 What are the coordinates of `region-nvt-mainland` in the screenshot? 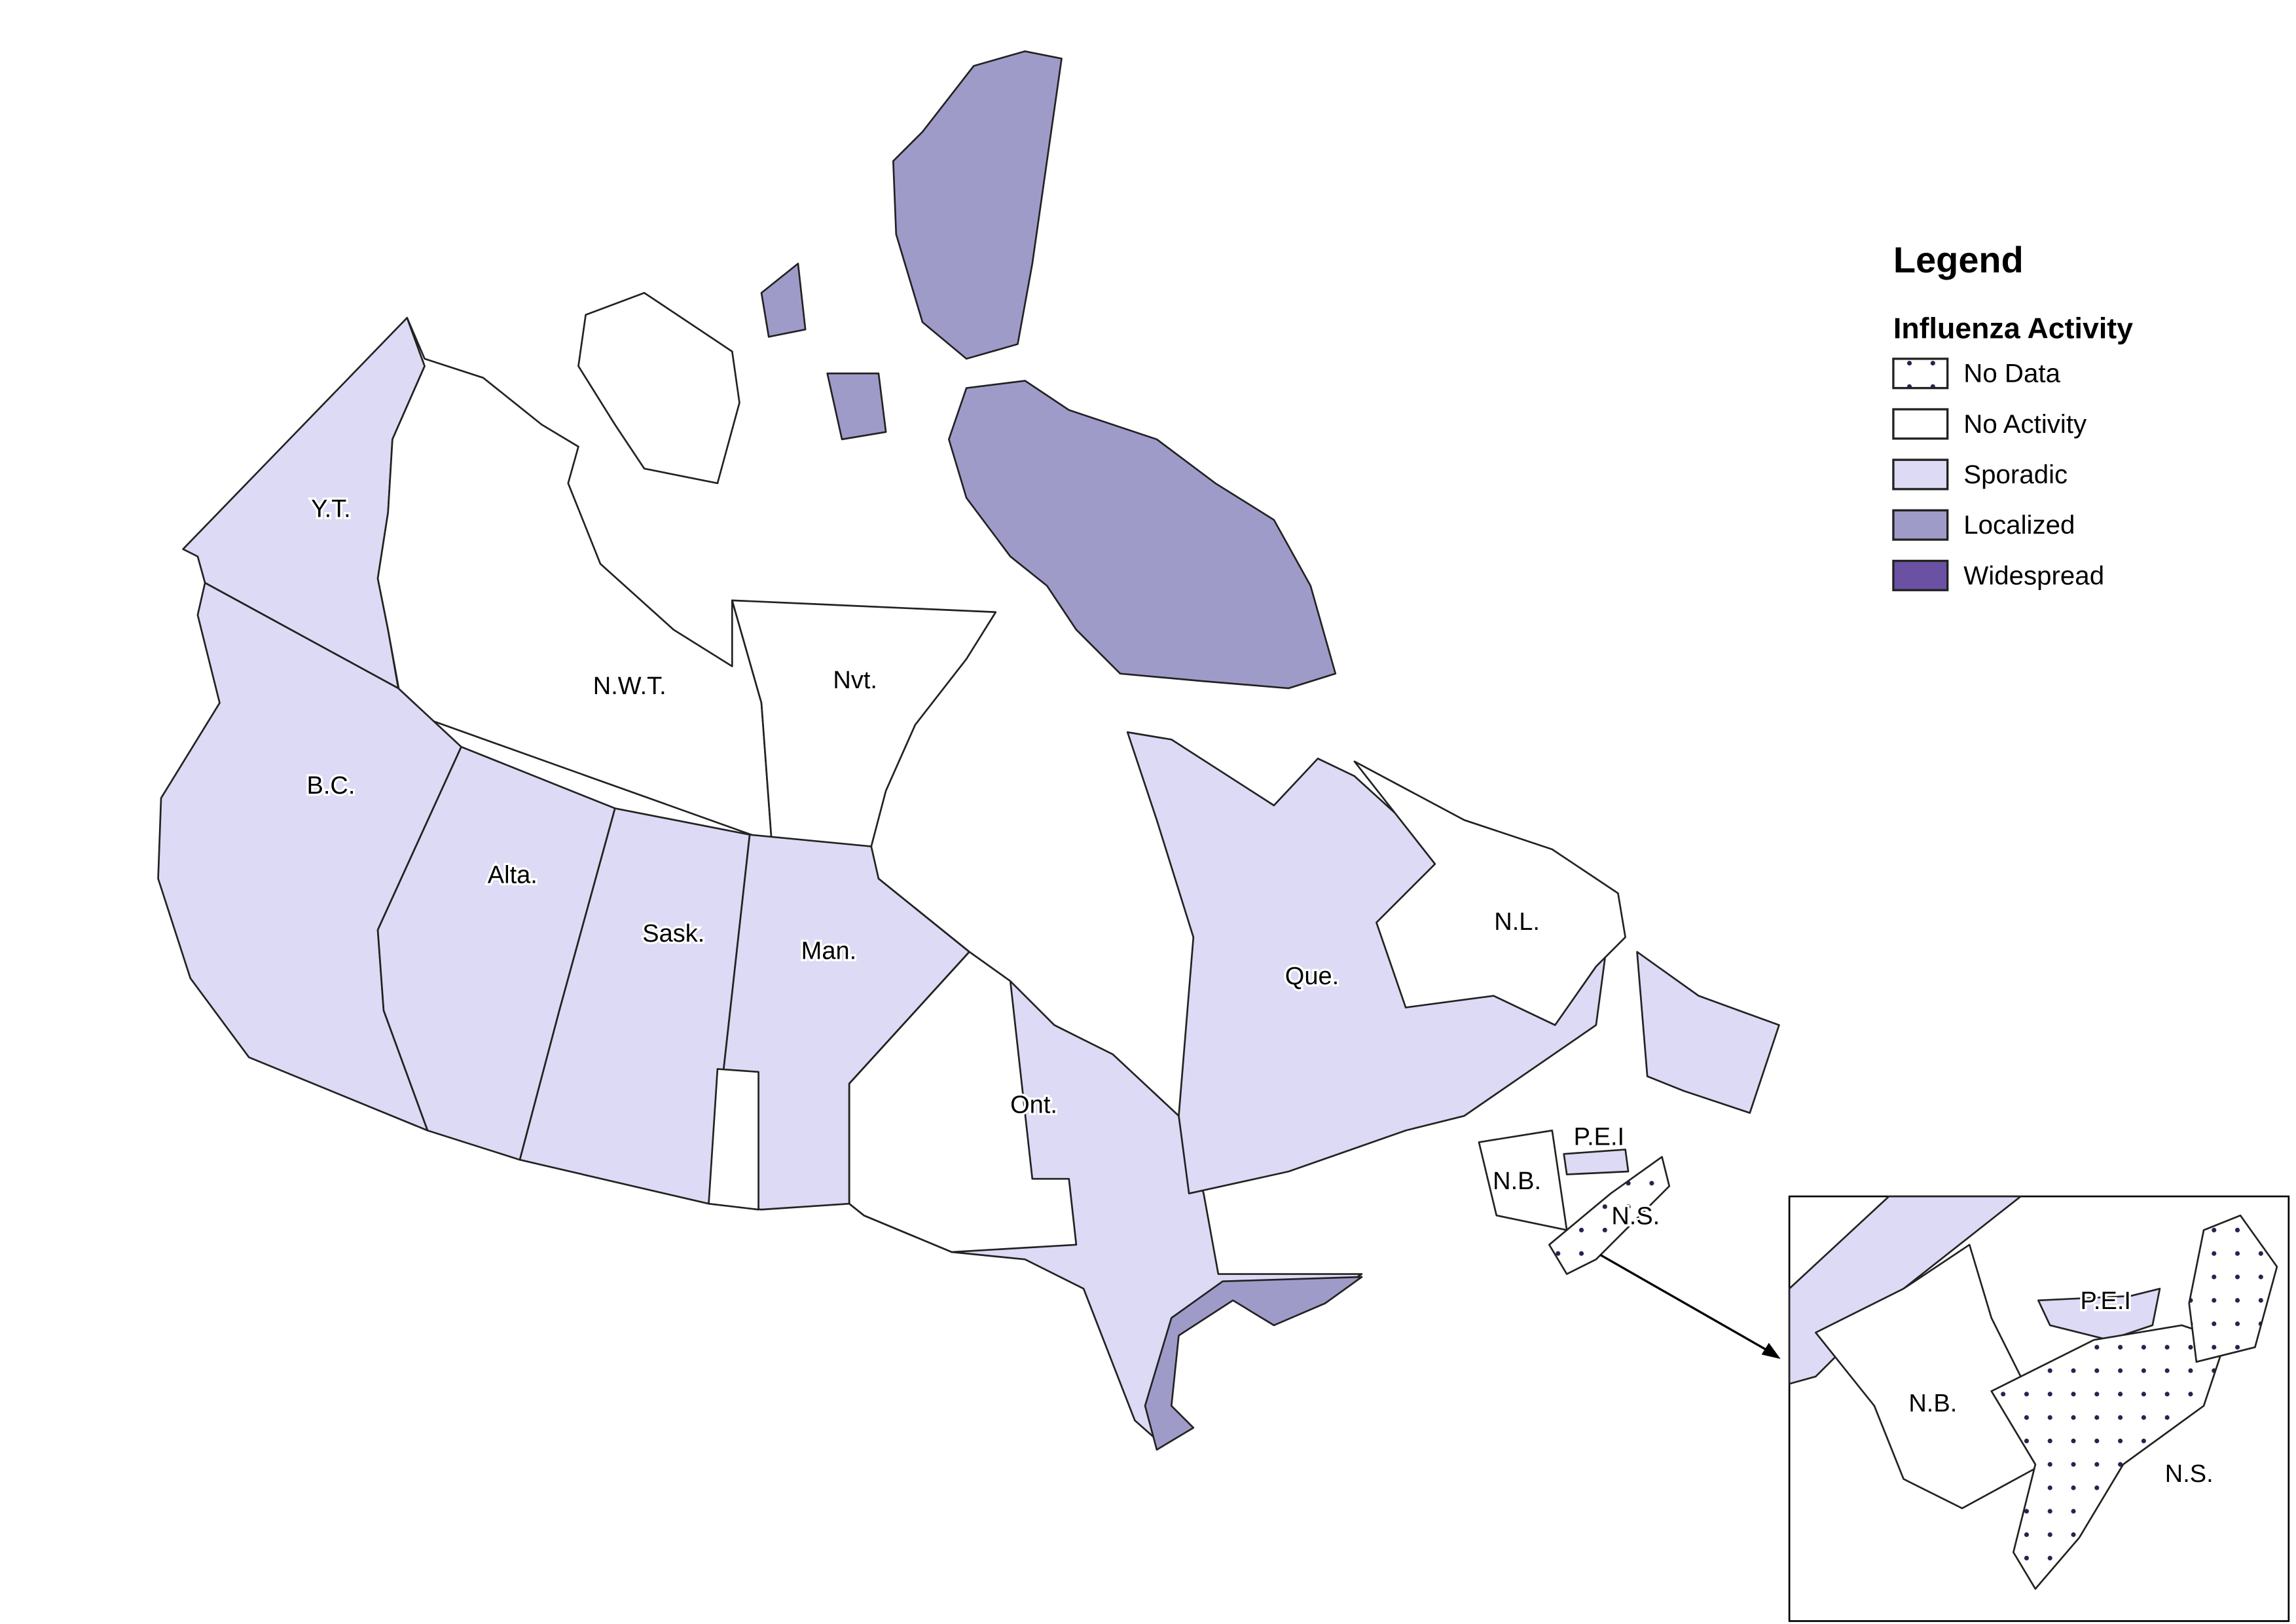 It's located at (864, 723).